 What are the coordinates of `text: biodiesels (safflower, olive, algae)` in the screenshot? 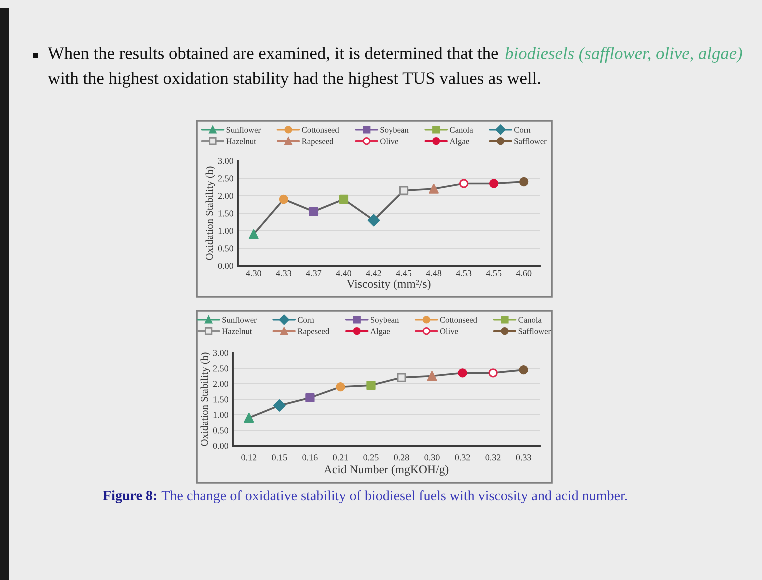 It's located at (624, 55).